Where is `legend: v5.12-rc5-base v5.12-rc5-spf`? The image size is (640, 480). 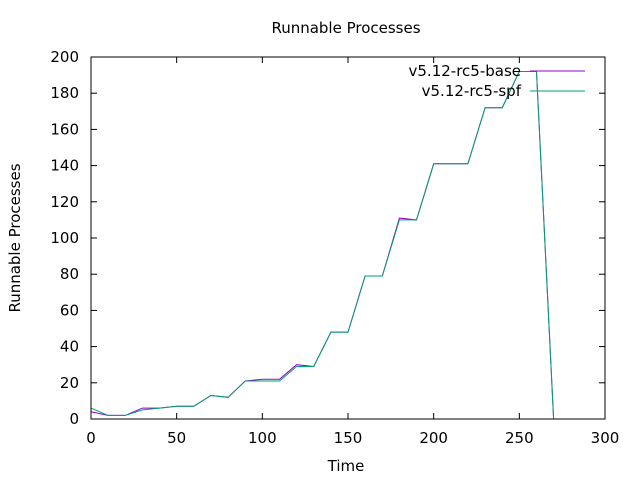
legend: v5.12-rc5-base v5.12-rc5-spf is located at coordinates (497, 81).